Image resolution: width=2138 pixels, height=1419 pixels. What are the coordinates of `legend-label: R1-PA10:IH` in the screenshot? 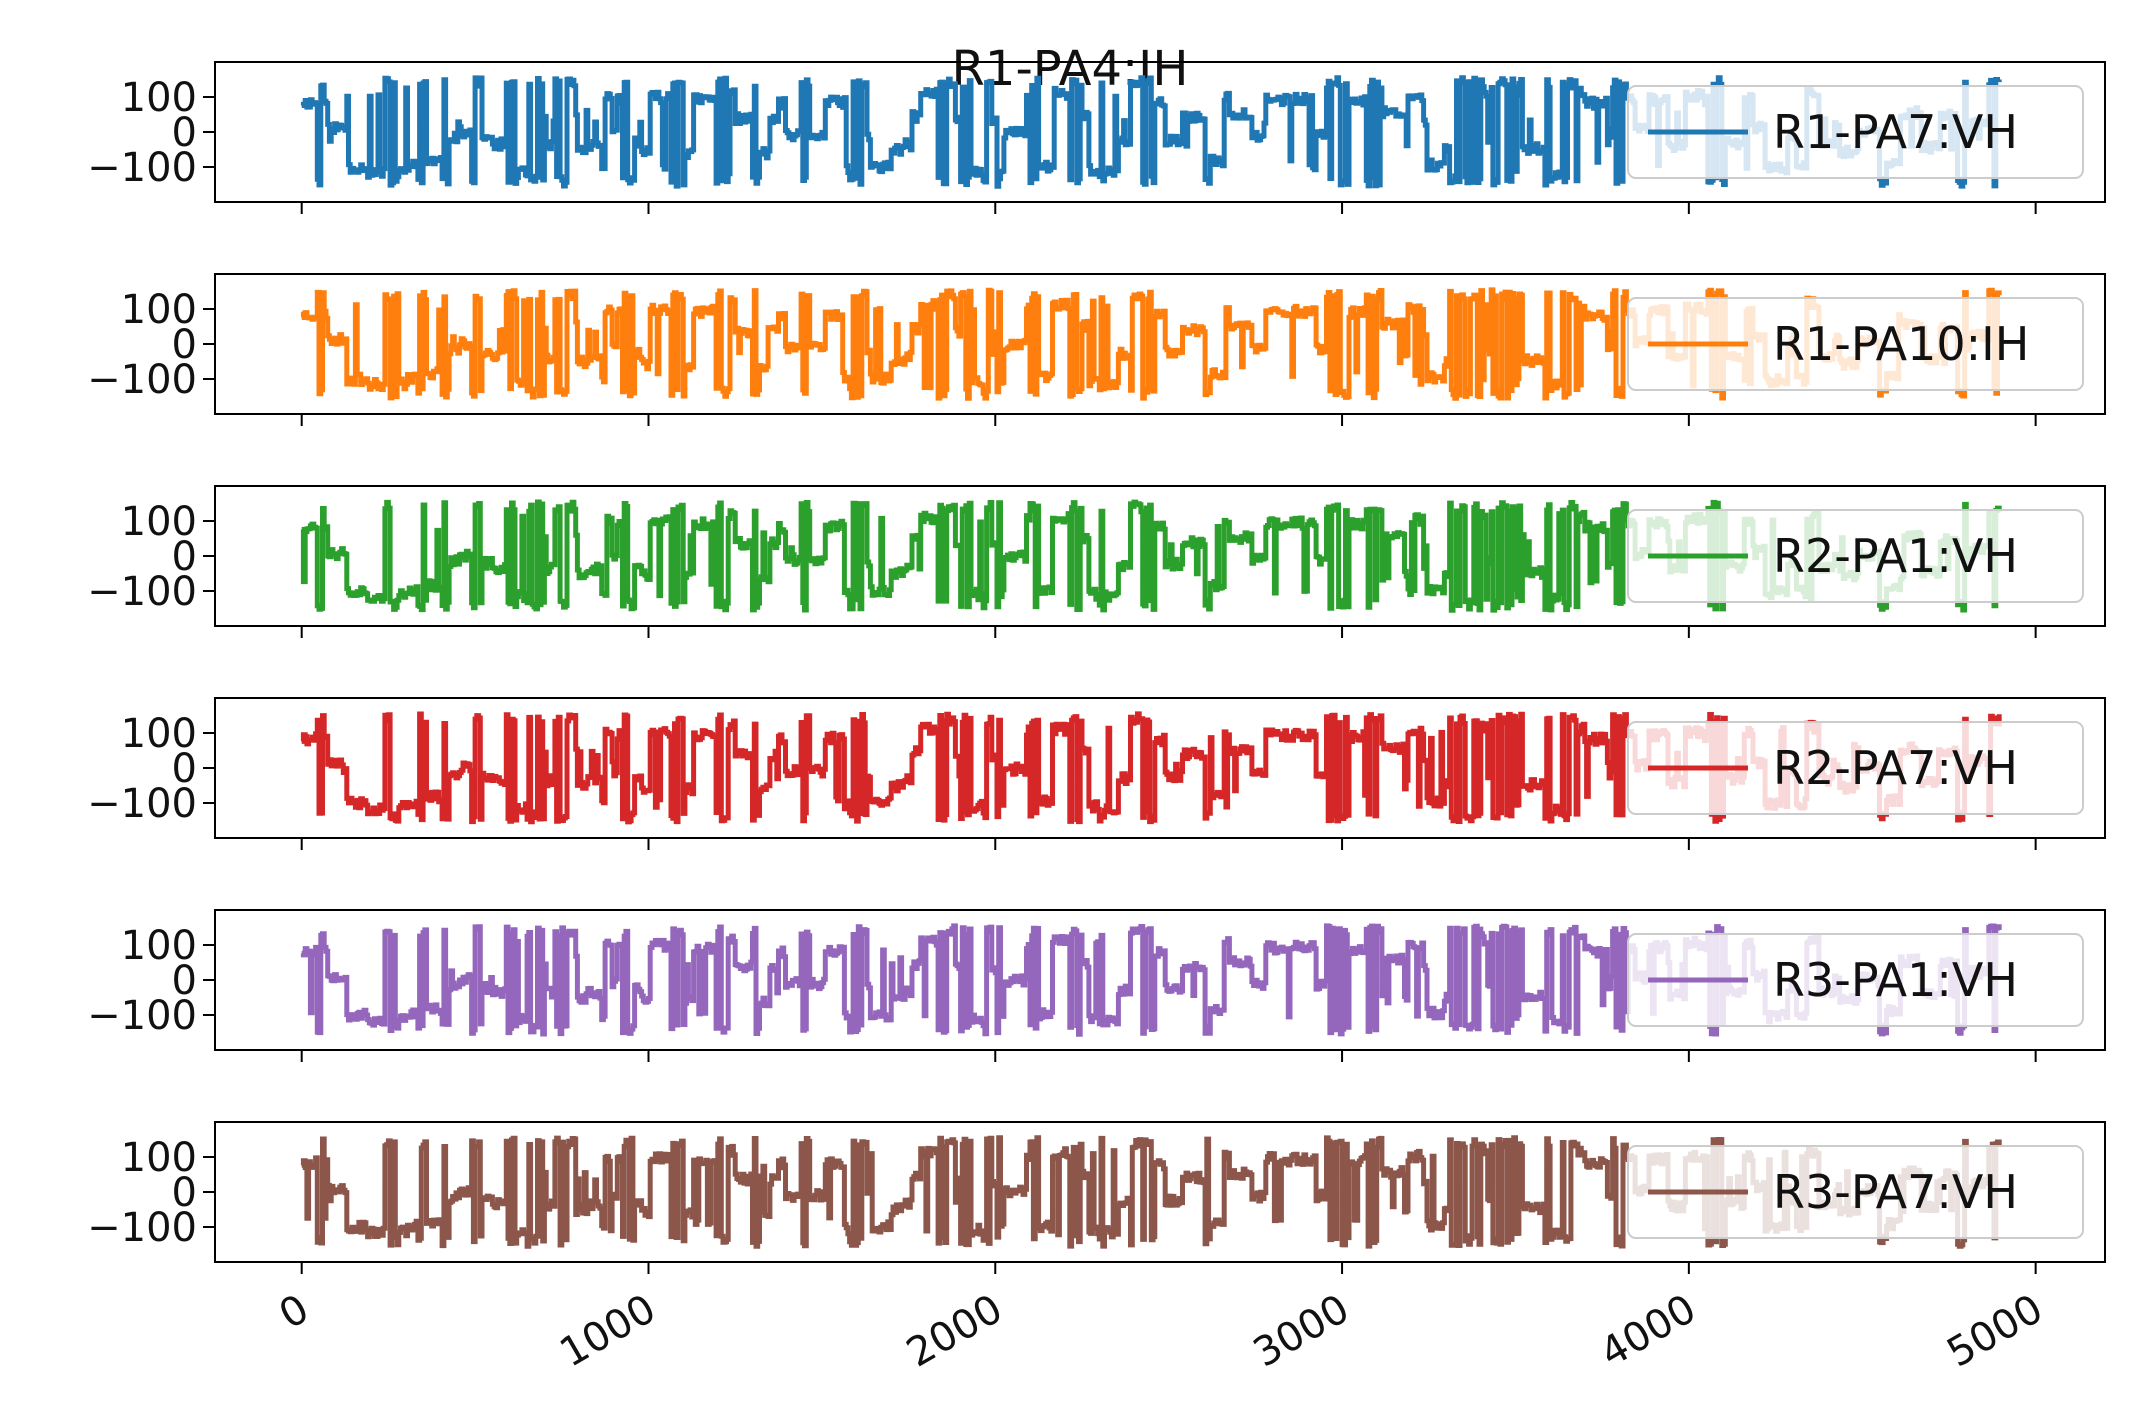 It's located at (1901, 344).